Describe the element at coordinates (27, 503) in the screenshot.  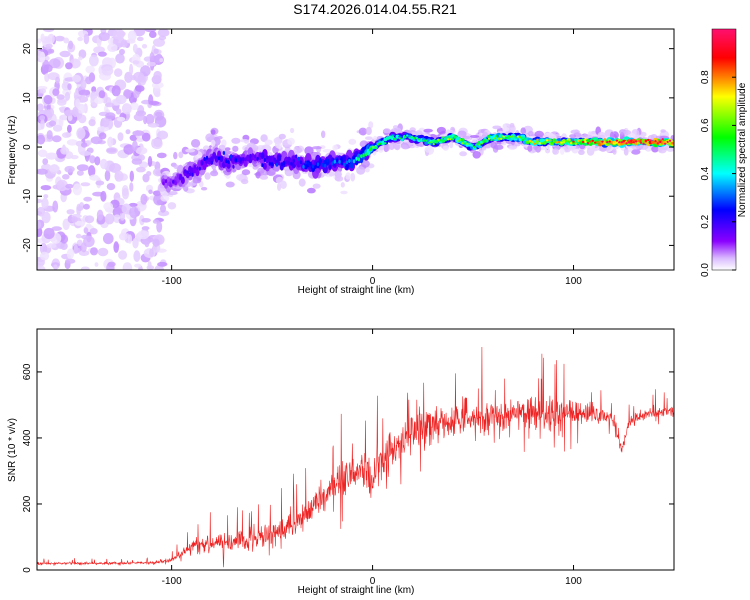
I see `snr-y-tick-label: 200` at that location.